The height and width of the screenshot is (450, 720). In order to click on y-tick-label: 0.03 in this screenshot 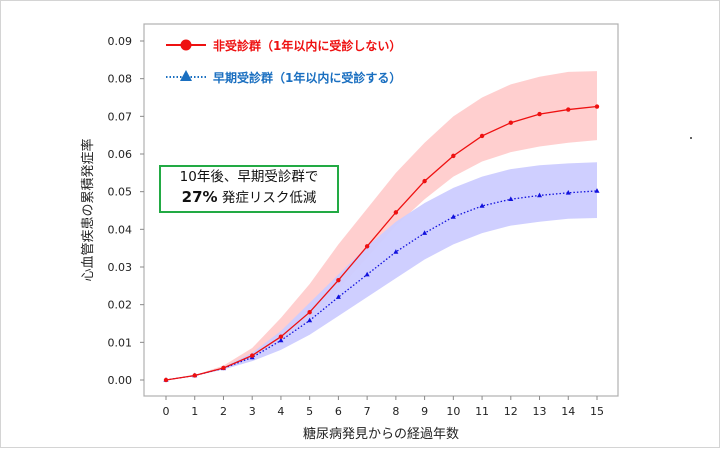, I will do `click(120, 267)`.